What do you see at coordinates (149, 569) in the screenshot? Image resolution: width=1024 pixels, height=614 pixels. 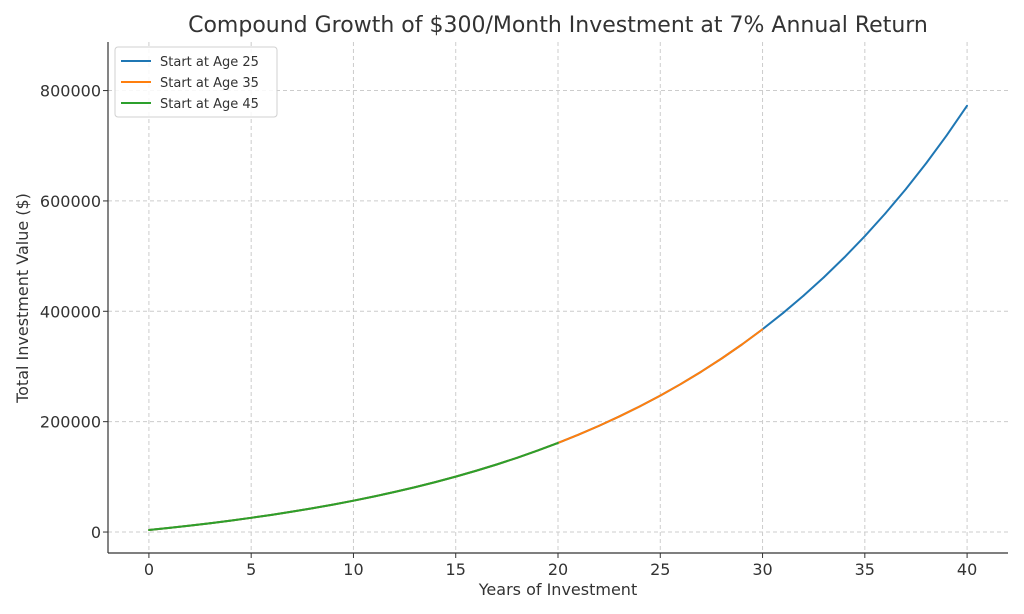 I see `x-tick-label: 0` at bounding box center [149, 569].